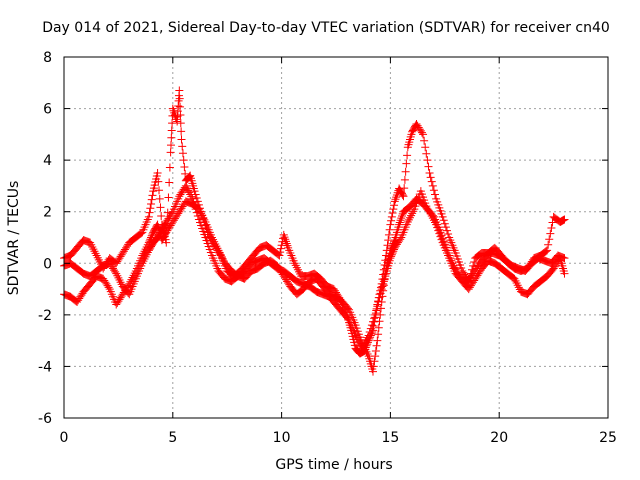 The image size is (640, 480). What do you see at coordinates (499, 438) in the screenshot?
I see `x-tick-label: 20` at bounding box center [499, 438].